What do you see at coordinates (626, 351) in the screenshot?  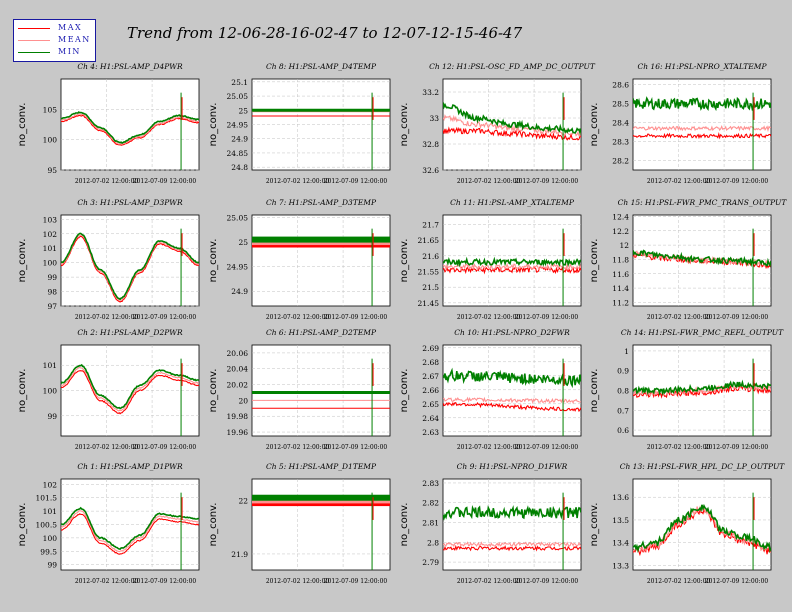 I see `y-tick-label: 1` at bounding box center [626, 351].